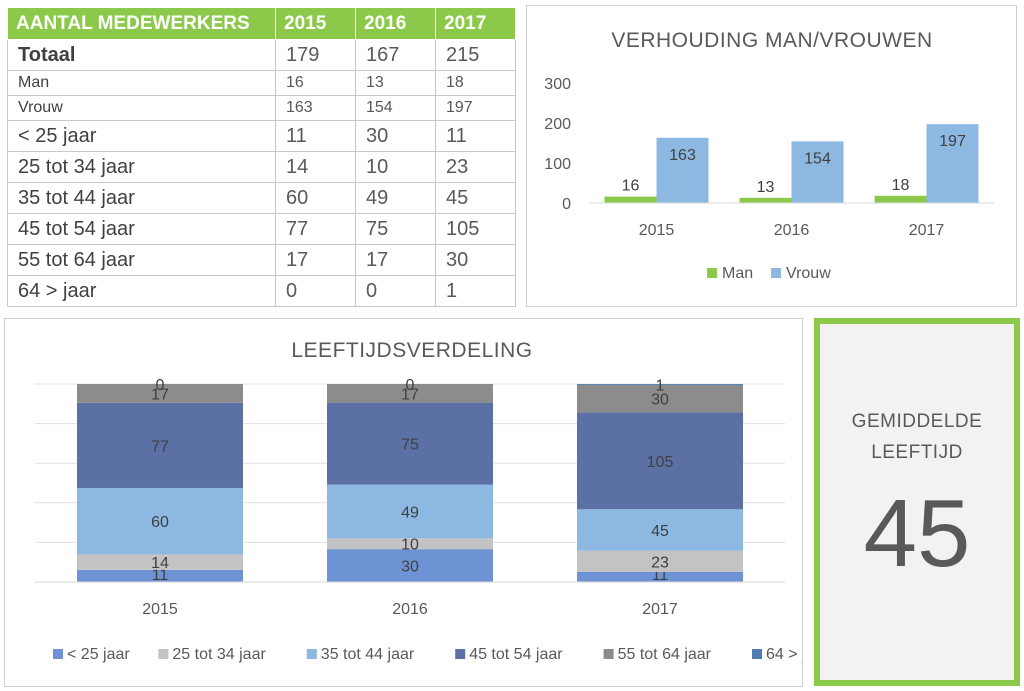 This screenshot has width=1024, height=691. What do you see at coordinates (160, 446) in the screenshot?
I see `data-label: 77` at bounding box center [160, 446].